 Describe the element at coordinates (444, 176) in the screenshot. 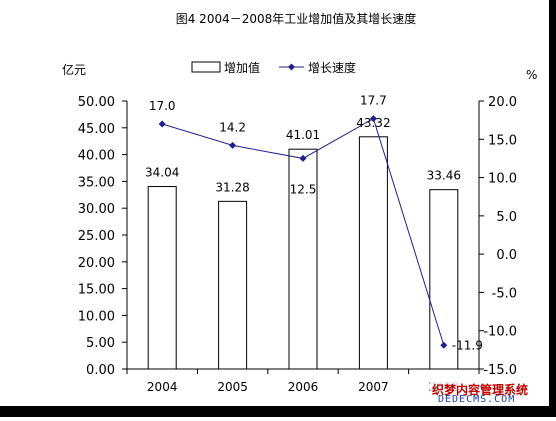

I see `bar-value-label: 33.46` at that location.